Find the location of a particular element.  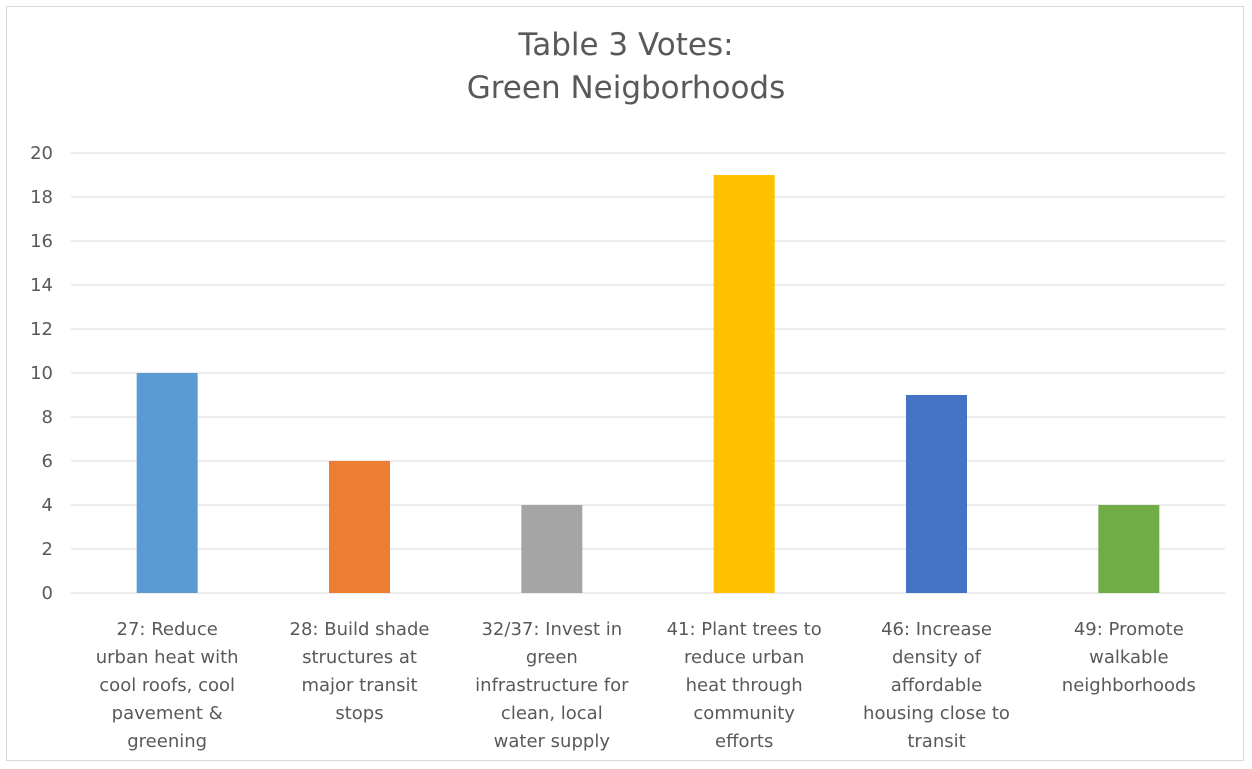

x-category-label-line: heat through is located at coordinates (744, 685).